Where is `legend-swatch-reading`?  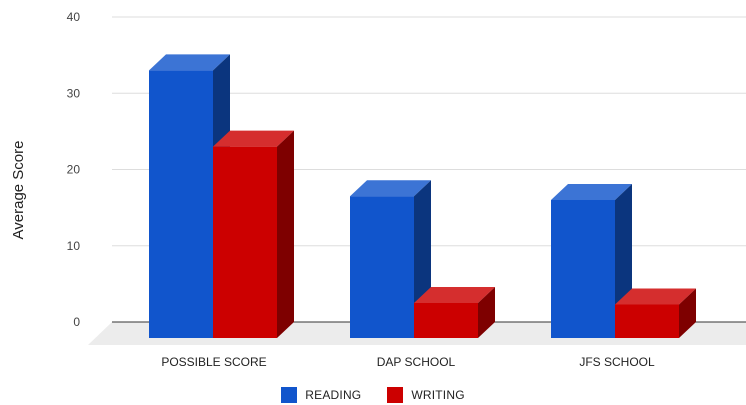
legend-swatch-reading is located at coordinates (289, 395).